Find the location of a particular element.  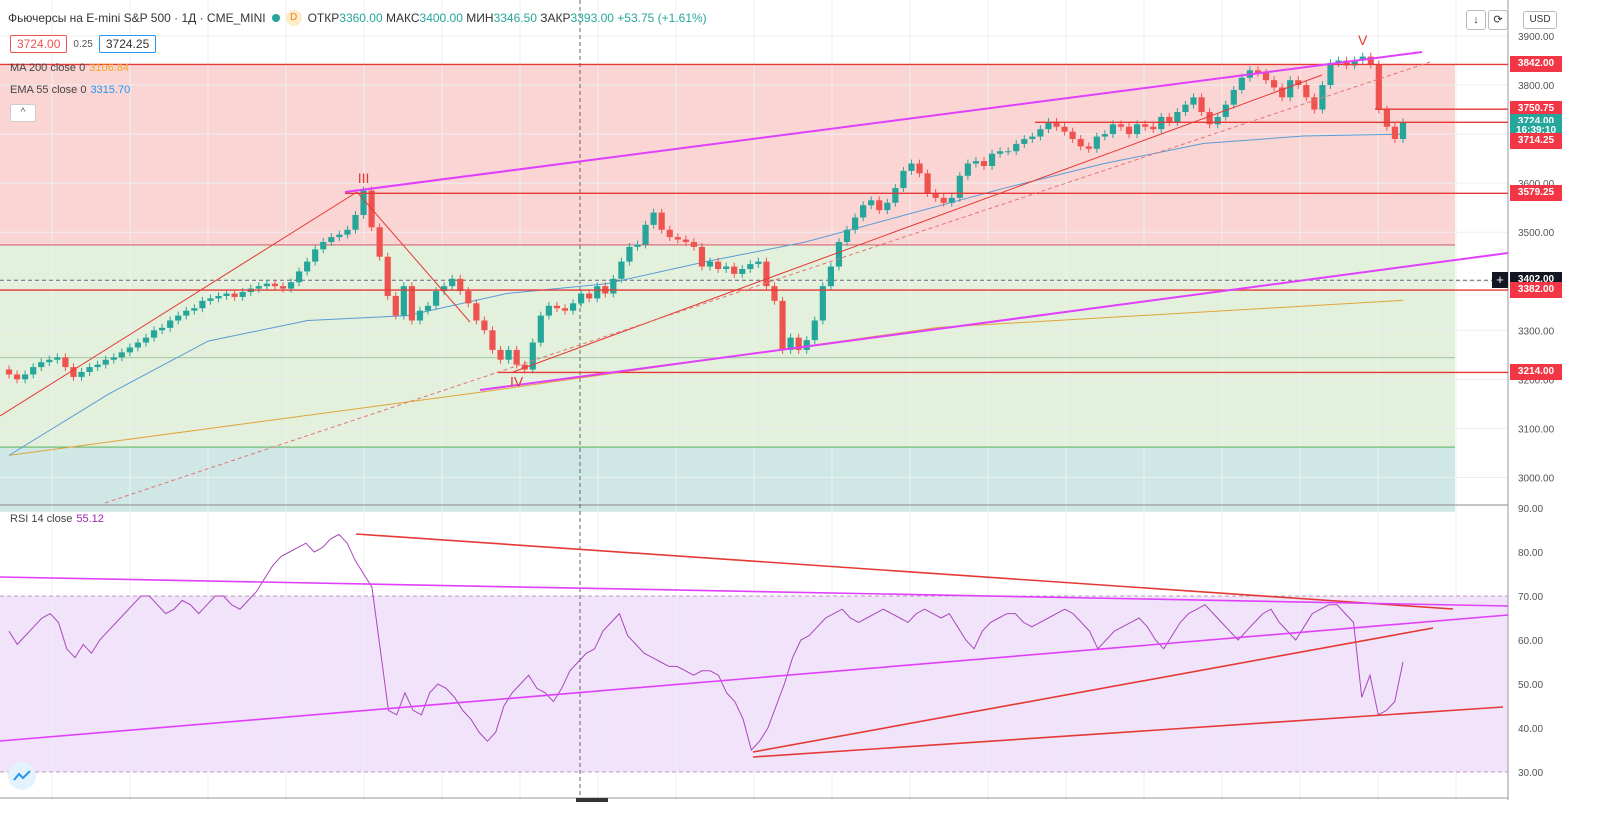

sell-button: 3724.00 is located at coordinates (39, 44).